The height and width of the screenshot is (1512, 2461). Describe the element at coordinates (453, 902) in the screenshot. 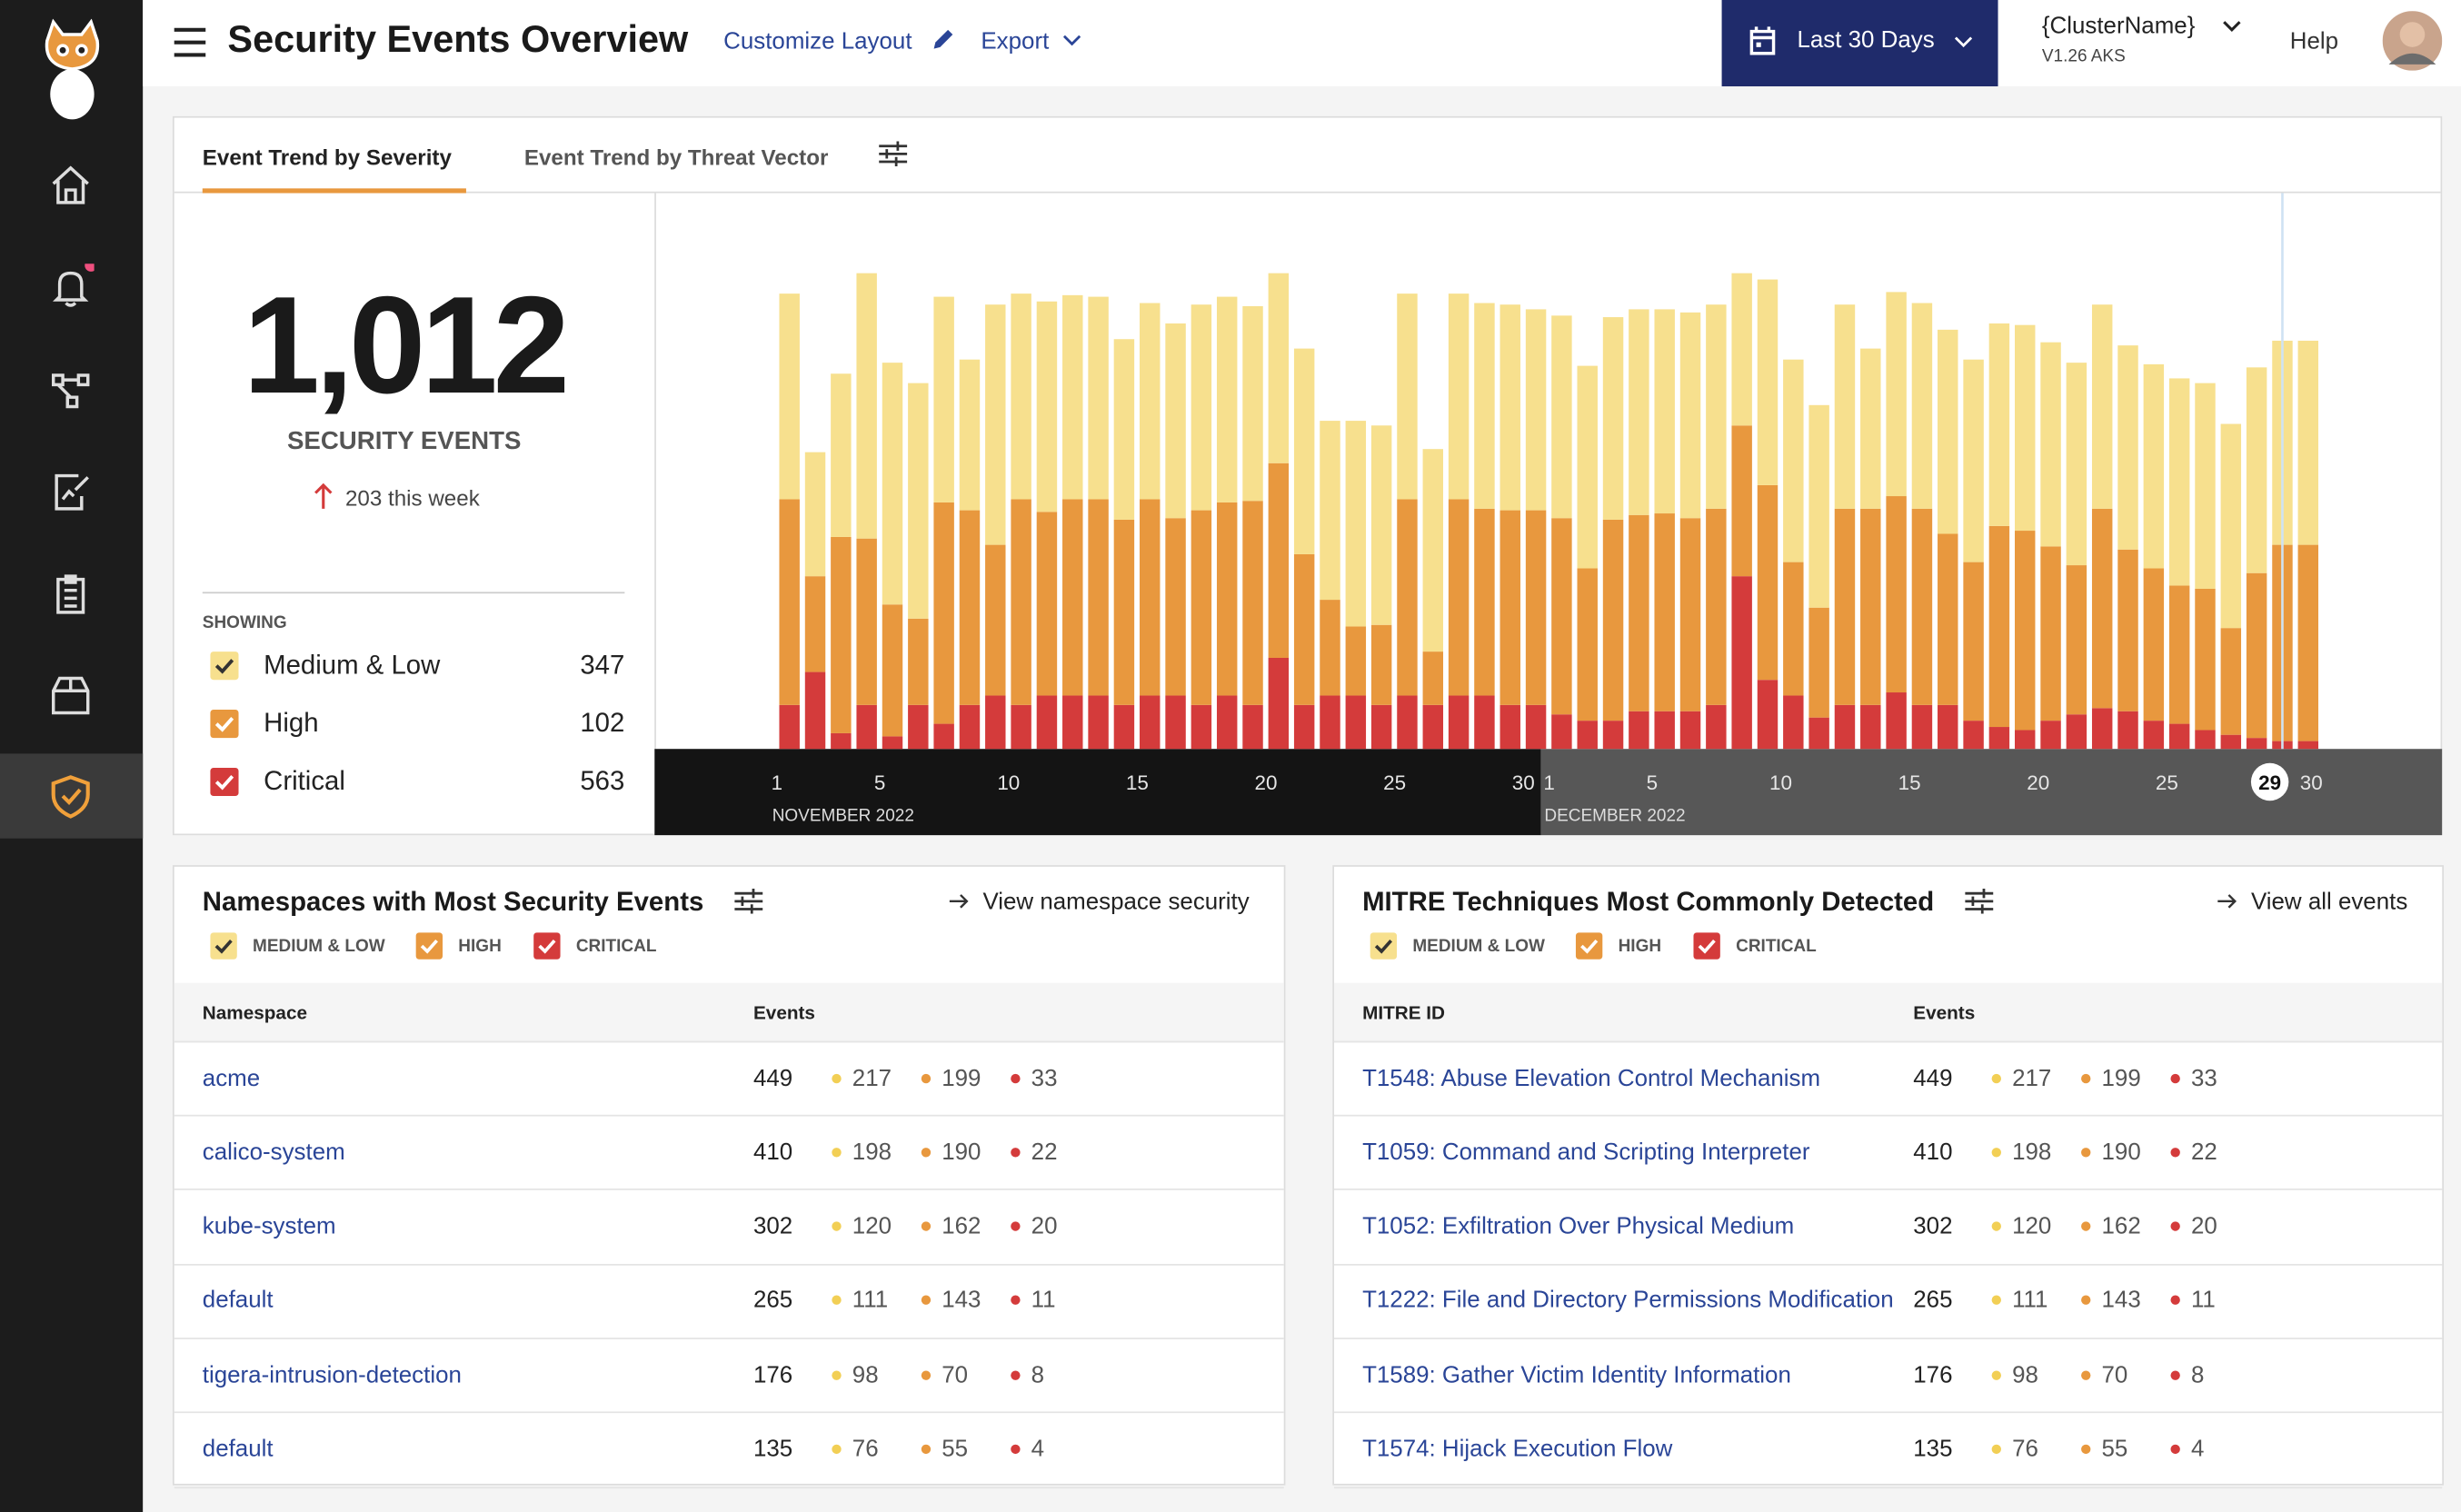

I see `panel-title: Namespaces with Most Security Events` at that location.